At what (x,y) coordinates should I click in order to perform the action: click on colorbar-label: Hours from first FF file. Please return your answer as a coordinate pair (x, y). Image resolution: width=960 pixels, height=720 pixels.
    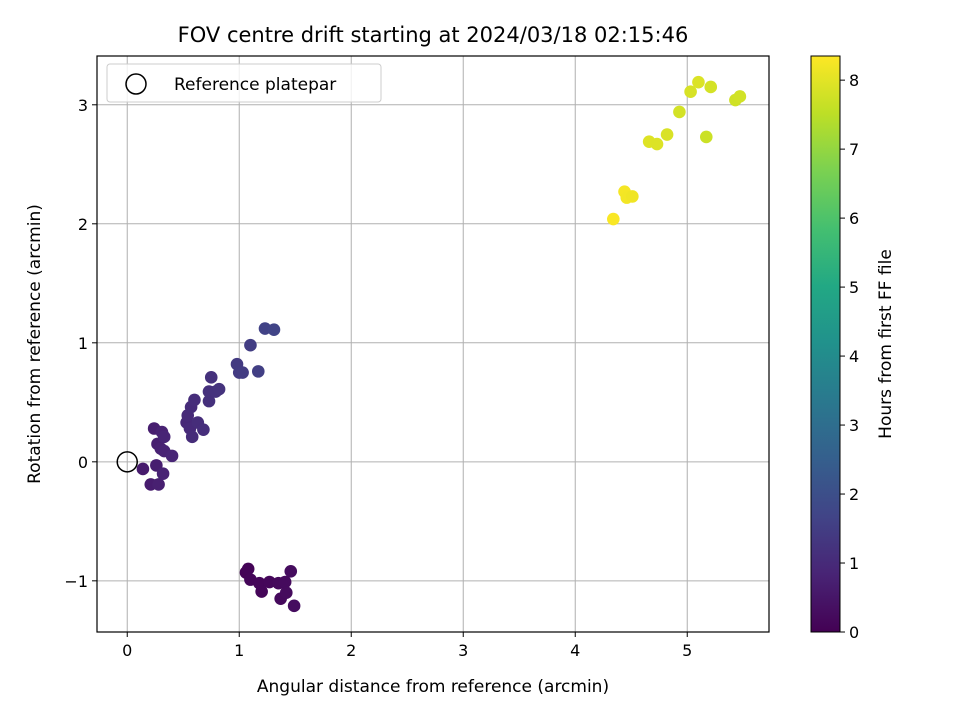
    Looking at the image, I should click on (886, 344).